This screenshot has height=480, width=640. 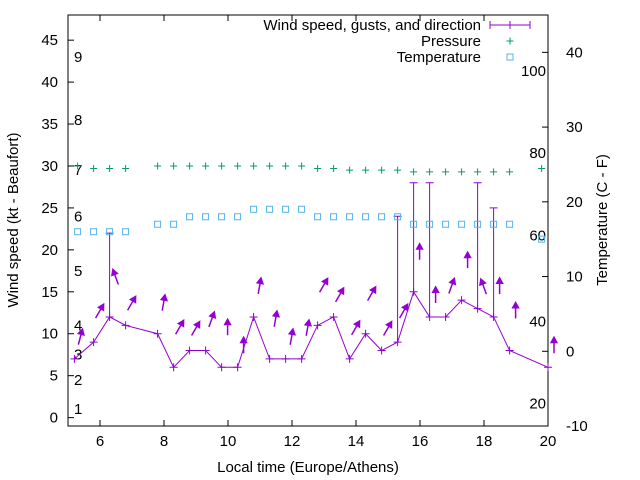 What do you see at coordinates (510, 57) in the screenshot?
I see `legend-swatch-temperature` at bounding box center [510, 57].